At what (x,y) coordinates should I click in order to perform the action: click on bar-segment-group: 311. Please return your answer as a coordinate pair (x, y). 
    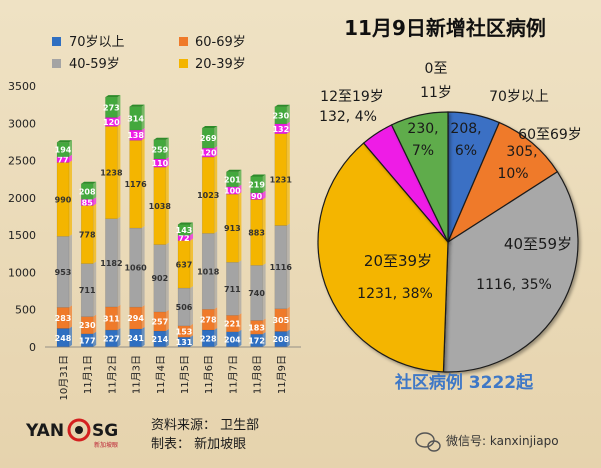
    Looking at the image, I should click on (112, 317).